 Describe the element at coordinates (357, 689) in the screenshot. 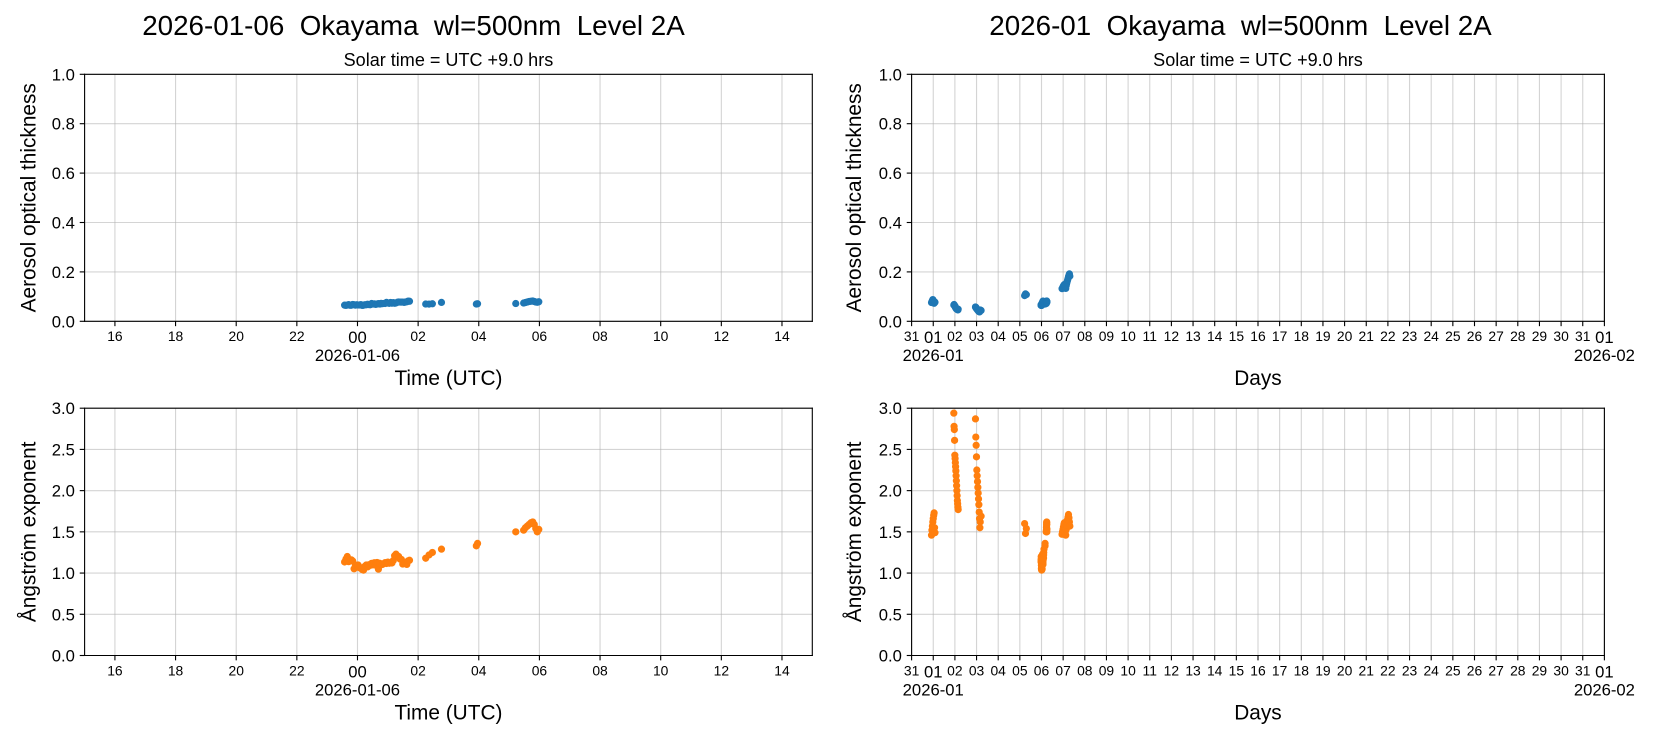

I see `svg-text: 2026-01-06` at that location.